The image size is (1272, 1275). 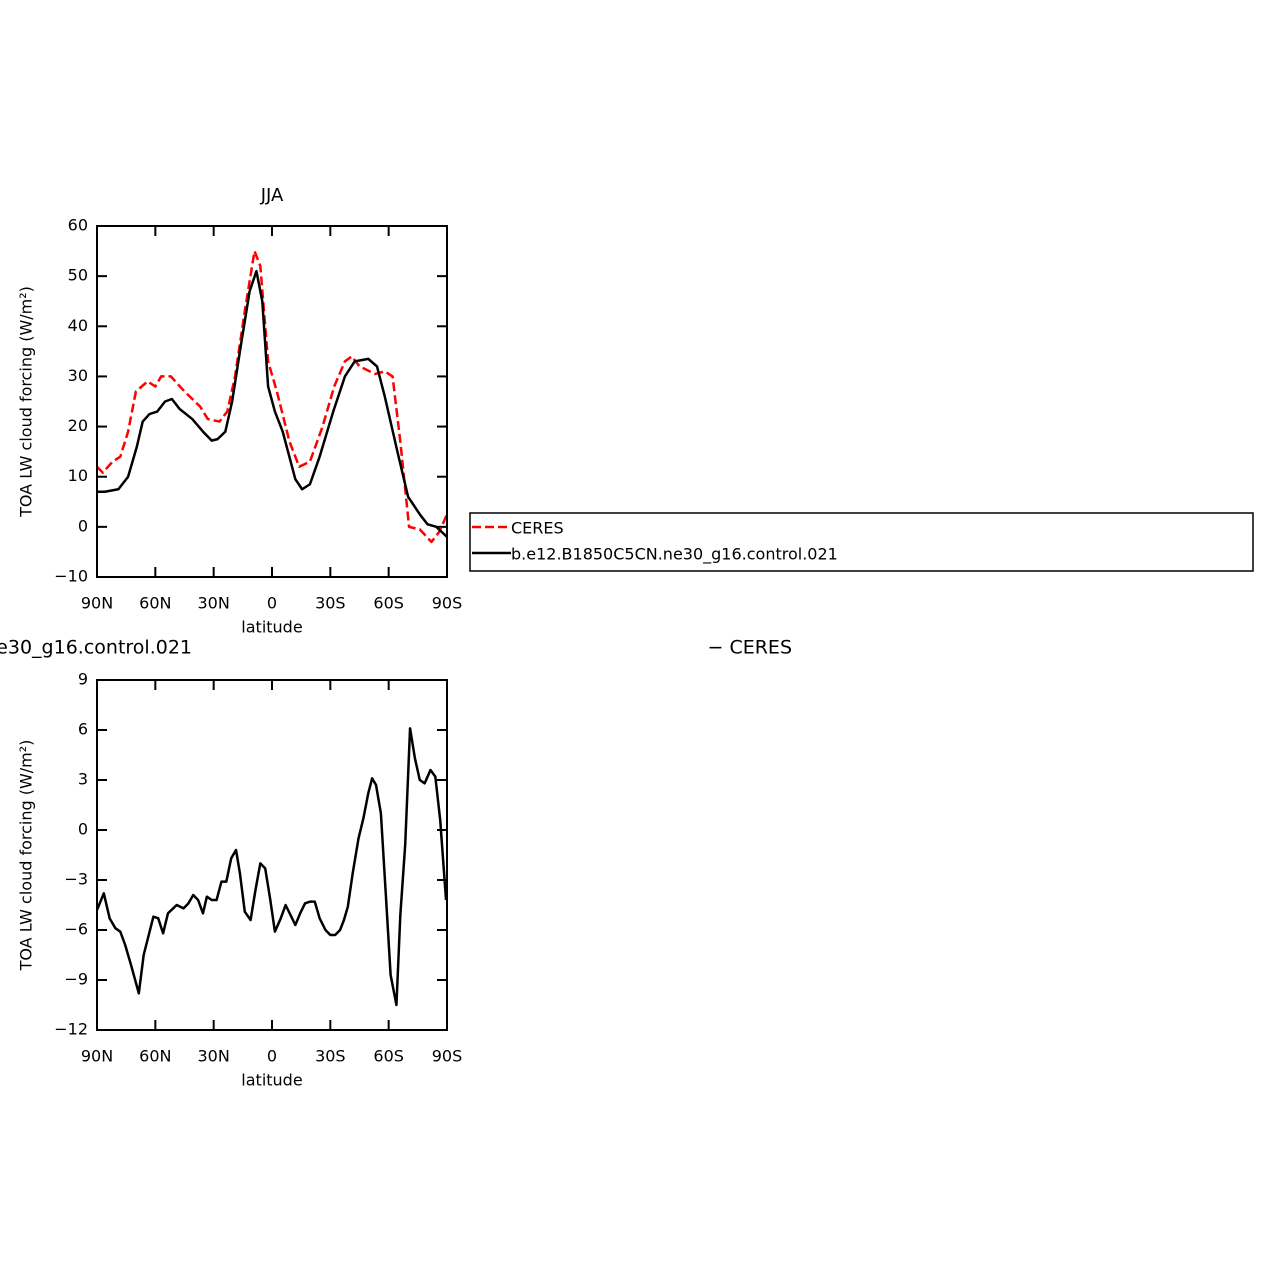 I want to click on y-tick-label: 6, so click(x=83, y=729).